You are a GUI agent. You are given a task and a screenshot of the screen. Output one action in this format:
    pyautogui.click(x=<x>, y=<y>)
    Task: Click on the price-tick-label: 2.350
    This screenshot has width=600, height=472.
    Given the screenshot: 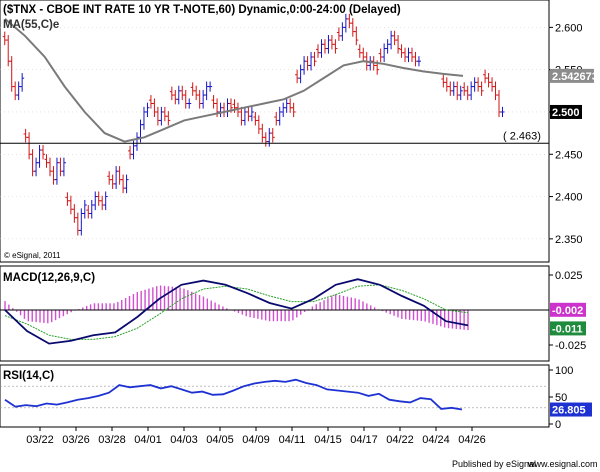 What is the action you would take?
    pyautogui.click(x=569, y=240)
    